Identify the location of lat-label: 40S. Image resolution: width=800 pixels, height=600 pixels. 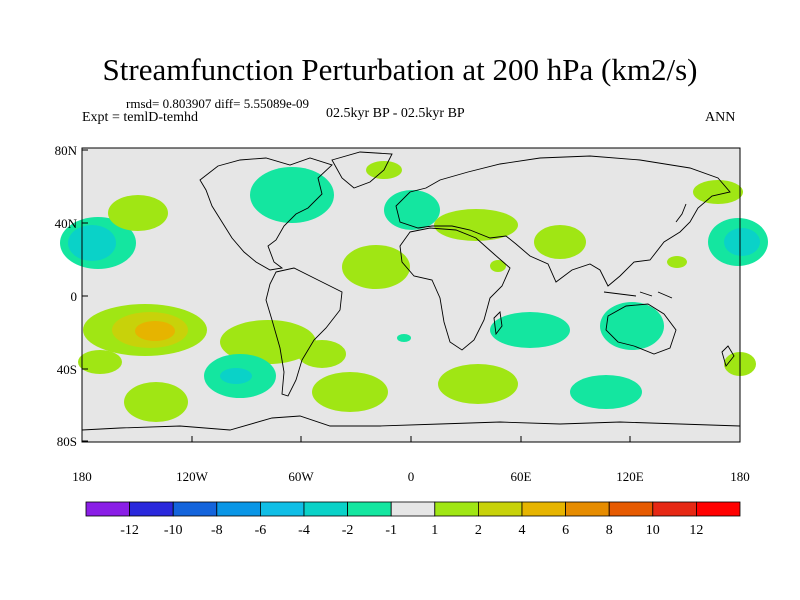
(67, 369).